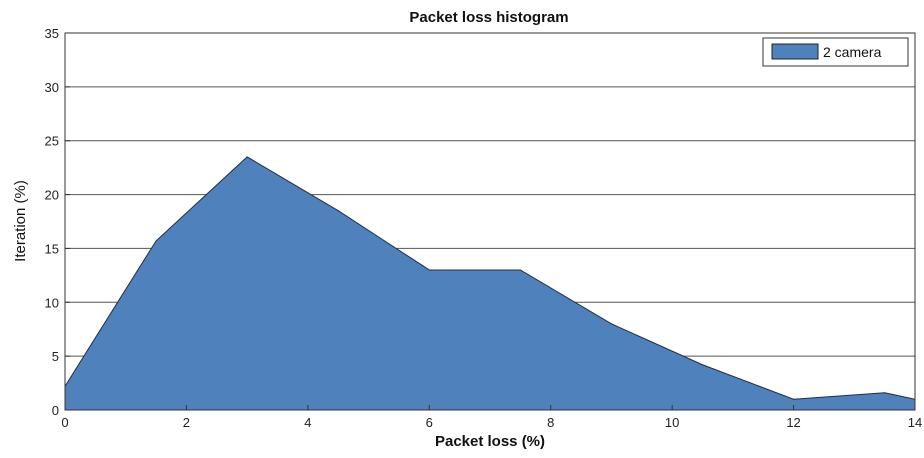 The width and height of the screenshot is (924, 458). What do you see at coordinates (52, 248) in the screenshot?
I see `y-tick-label-3: 15` at bounding box center [52, 248].